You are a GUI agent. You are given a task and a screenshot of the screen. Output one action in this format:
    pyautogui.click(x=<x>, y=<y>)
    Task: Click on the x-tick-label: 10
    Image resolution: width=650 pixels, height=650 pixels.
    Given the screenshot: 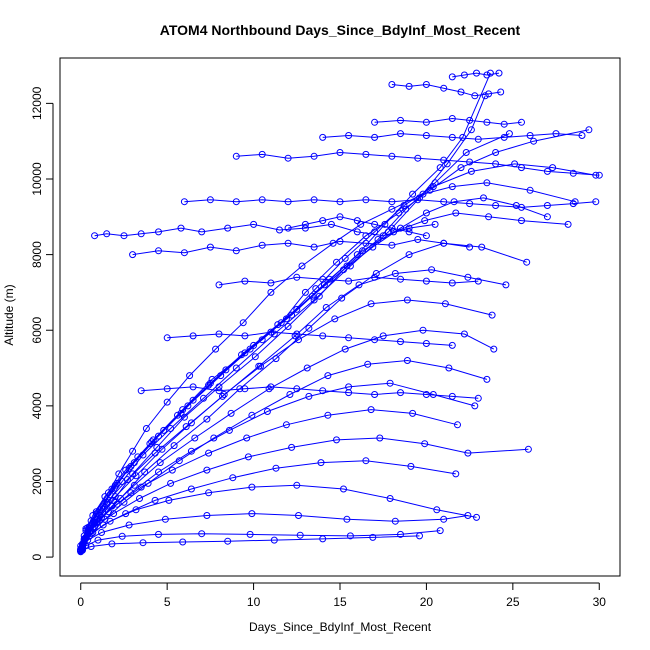 What is the action you would take?
    pyautogui.click(x=254, y=602)
    